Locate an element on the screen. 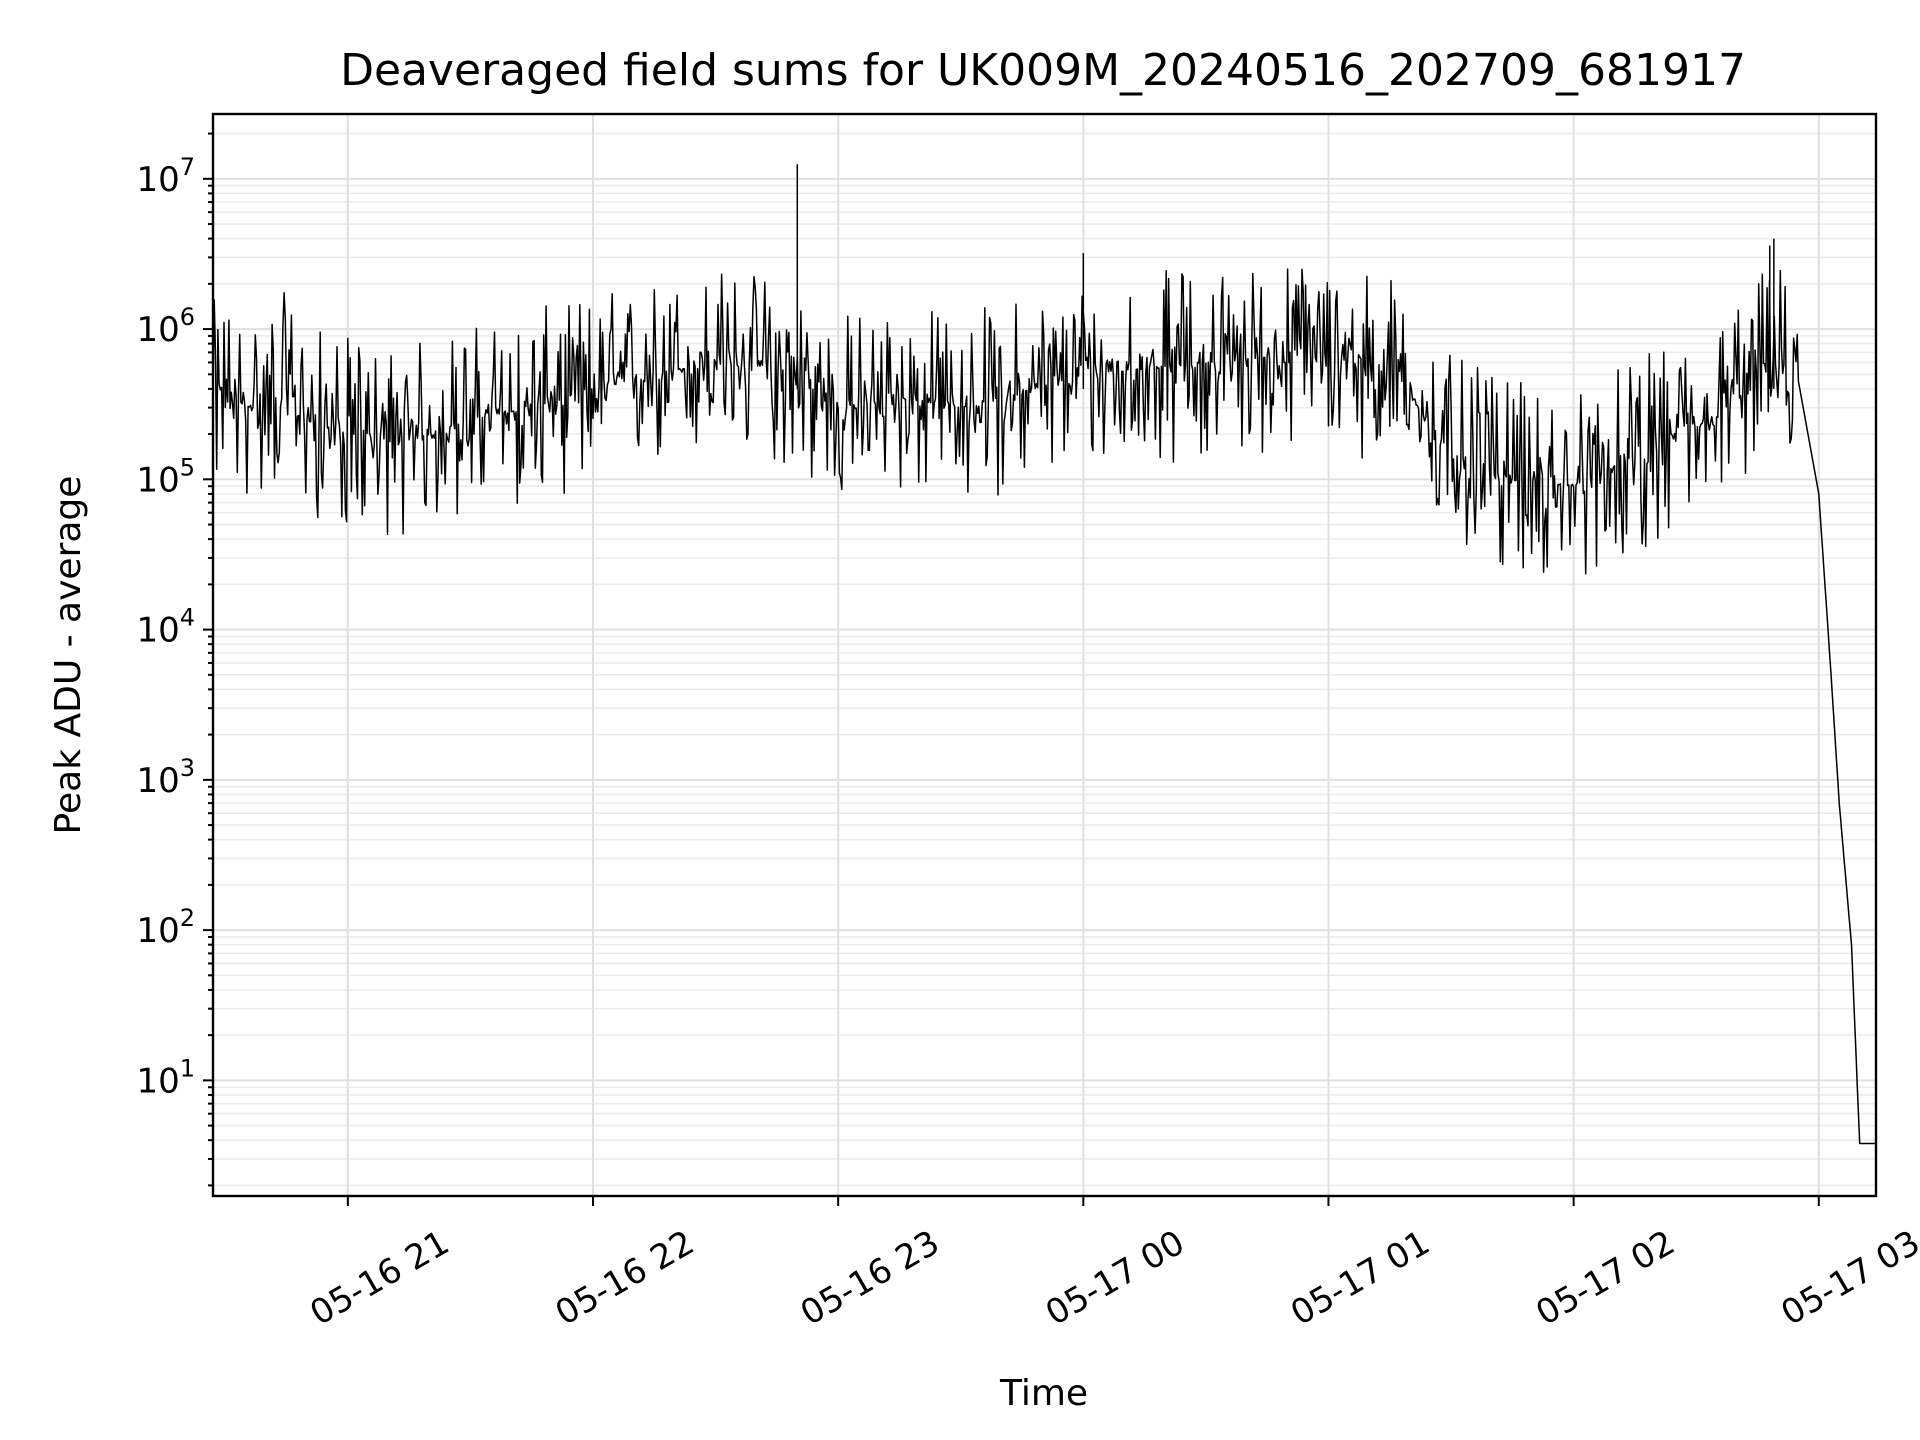 The image size is (1920, 1440). y-tick-label: 10⁵ is located at coordinates (165, 476).